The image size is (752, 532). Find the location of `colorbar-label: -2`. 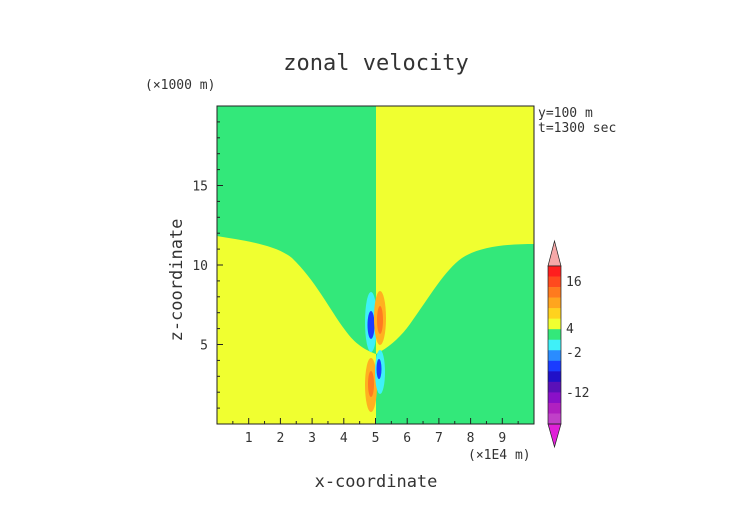

colorbar-label: -2 is located at coordinates (574, 353).